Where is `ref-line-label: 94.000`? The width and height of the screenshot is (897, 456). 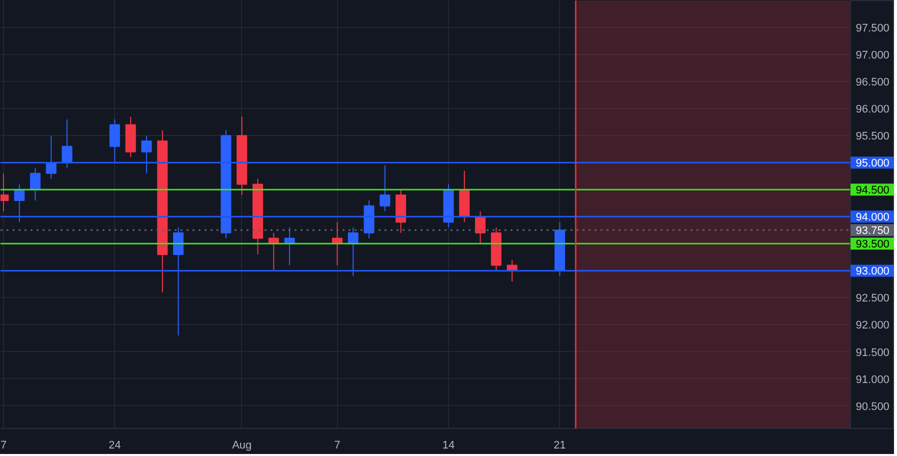 ref-line-label: 94.000 is located at coordinates (873, 218).